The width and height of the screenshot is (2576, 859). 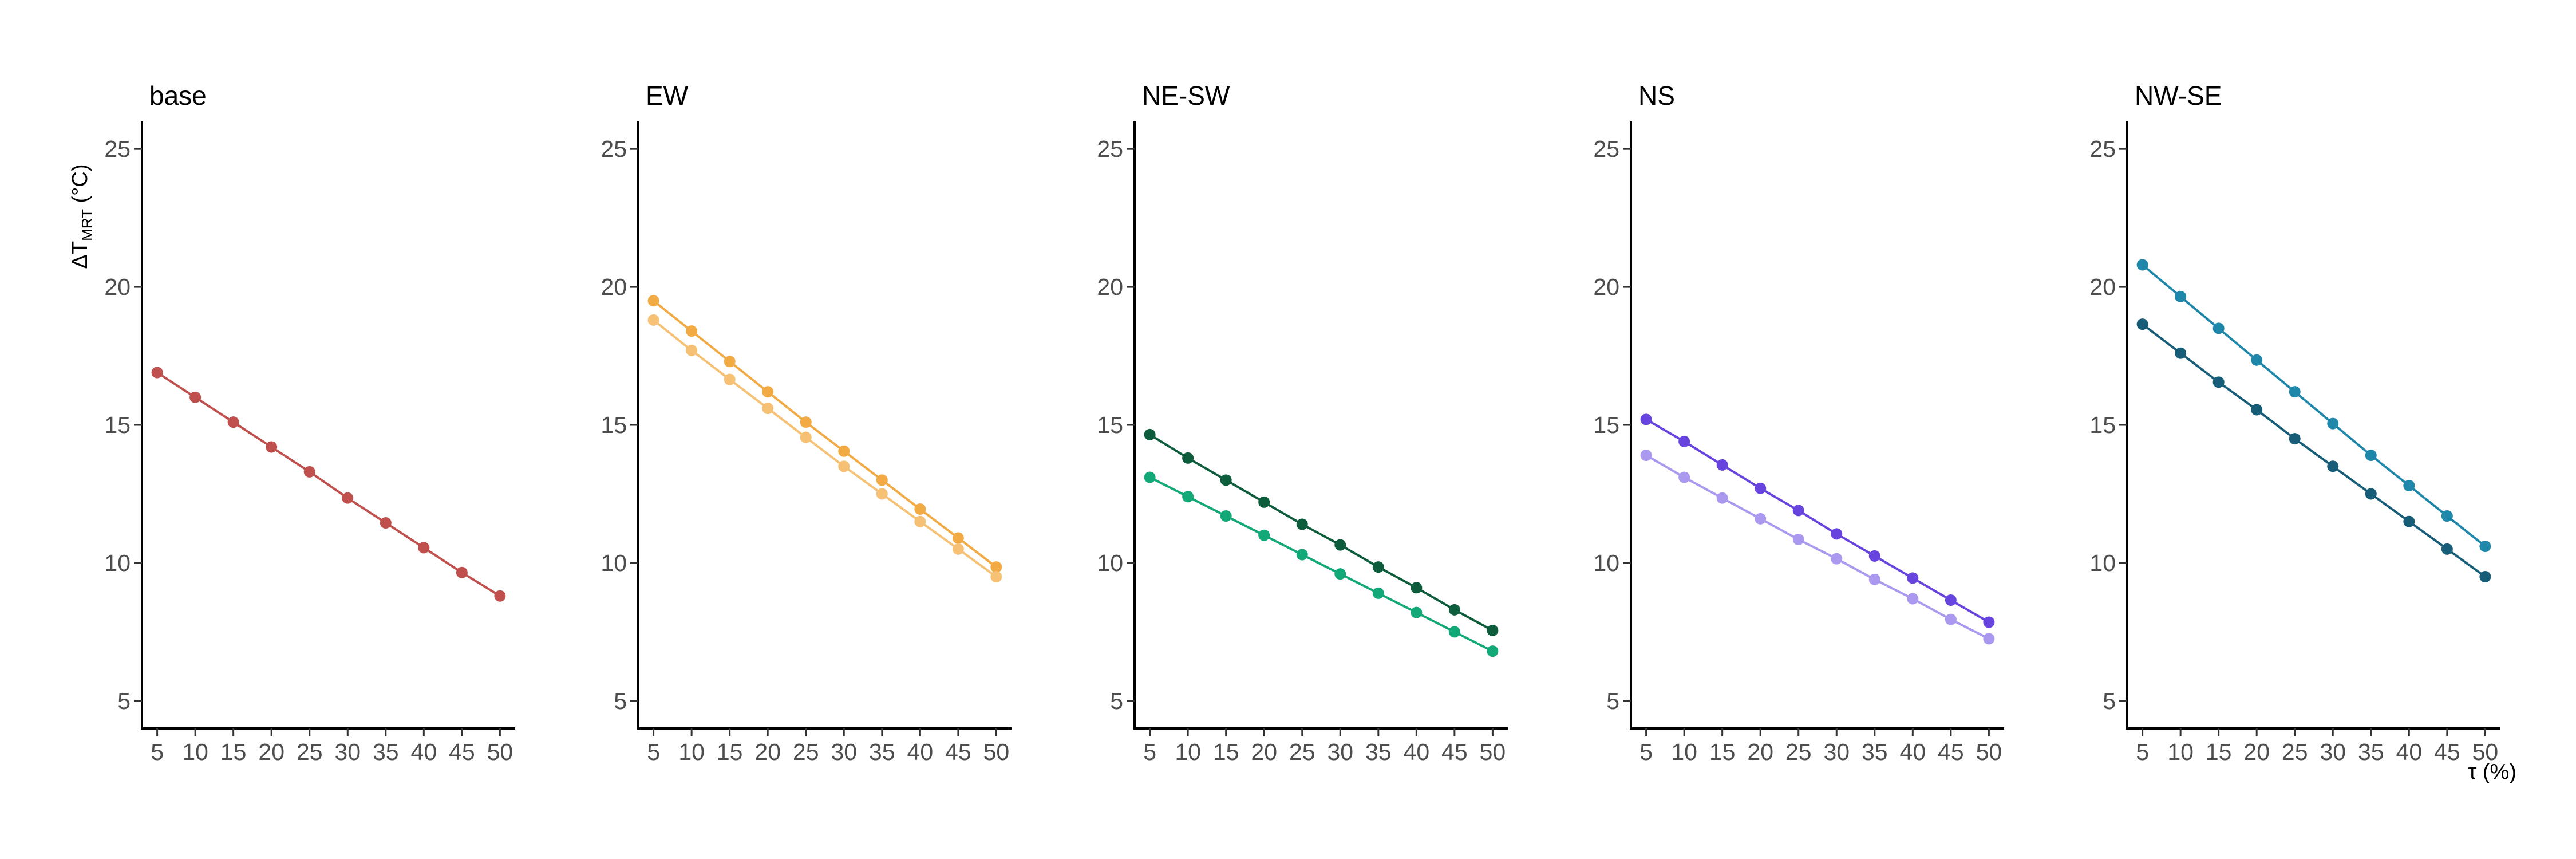 What do you see at coordinates (1186, 96) in the screenshot?
I see `panel-title: NE-SW` at bounding box center [1186, 96].